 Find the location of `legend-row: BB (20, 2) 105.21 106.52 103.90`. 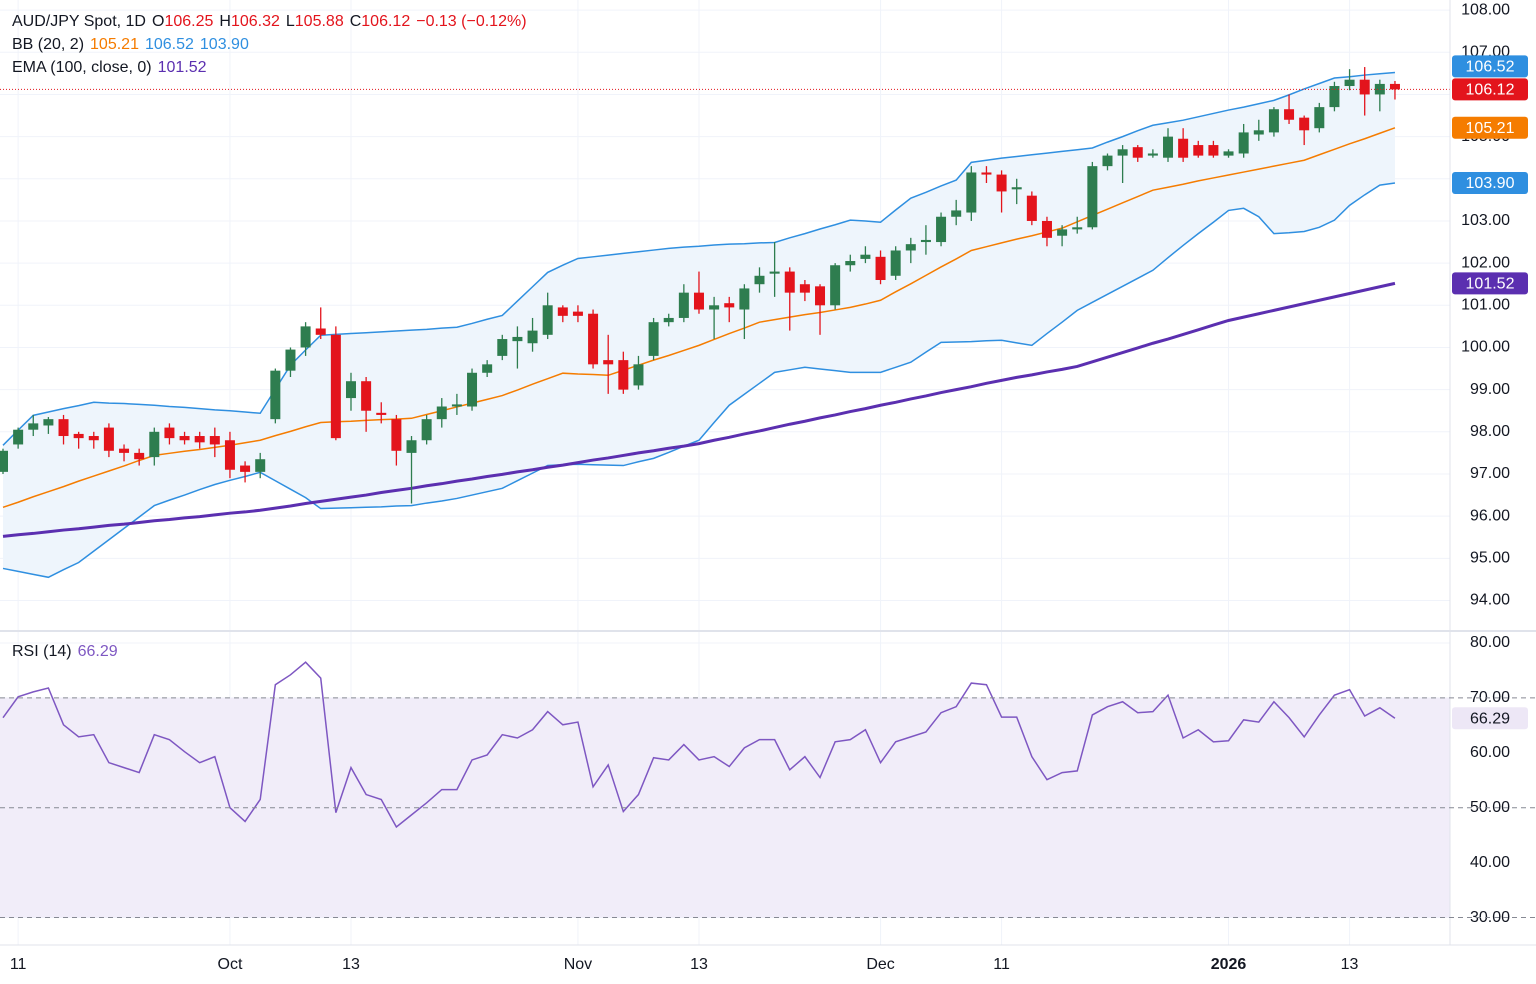

legend-row: BB (20, 2) 105.21 106.52 103.90 is located at coordinates (272, 44).